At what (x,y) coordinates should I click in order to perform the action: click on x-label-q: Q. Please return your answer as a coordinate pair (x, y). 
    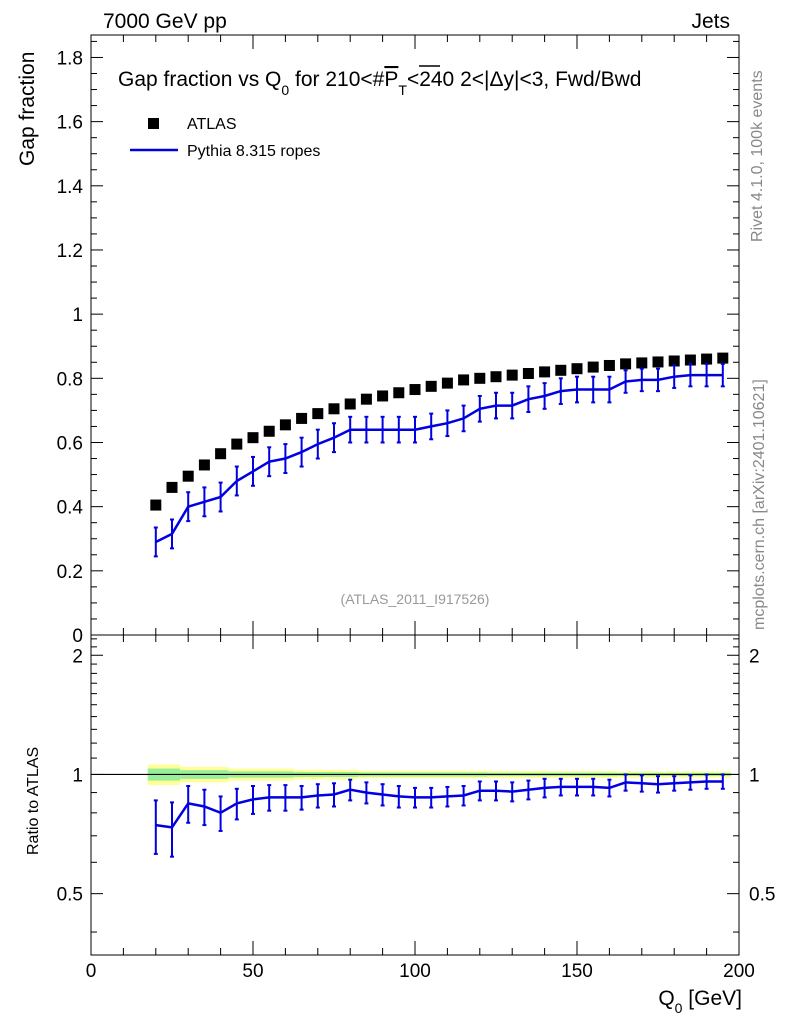
    Looking at the image, I should click on (666, 998).